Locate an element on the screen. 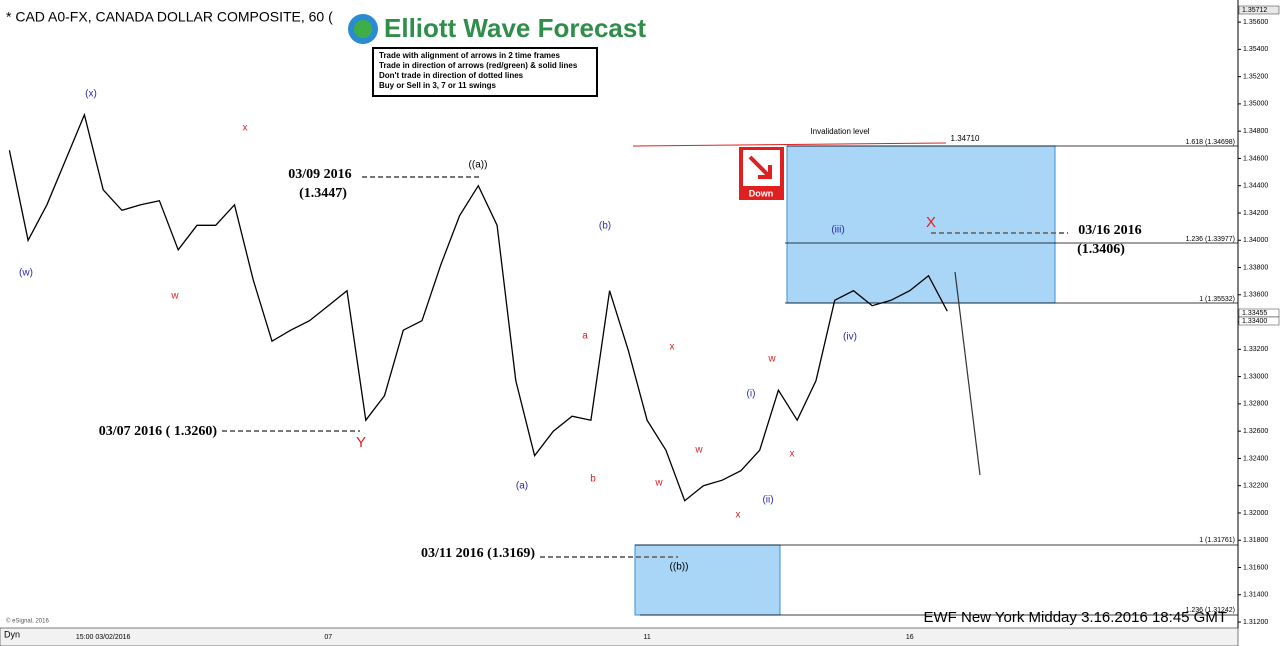 This screenshot has width=1280, height=646. wave-label: Y is located at coordinates (361, 442).